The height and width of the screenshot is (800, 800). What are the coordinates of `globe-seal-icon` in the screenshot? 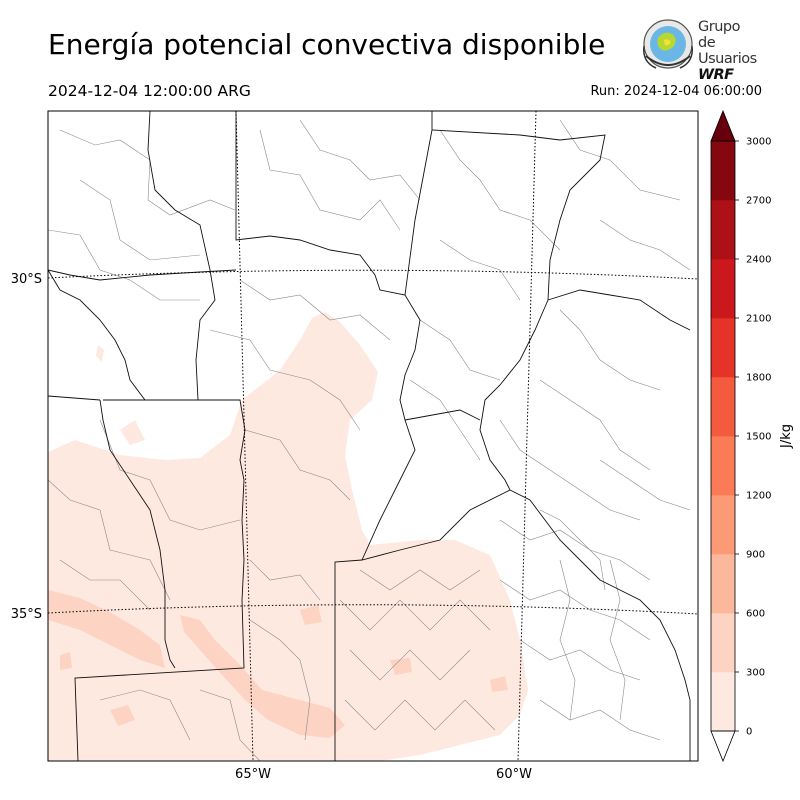 It's located at (668, 44).